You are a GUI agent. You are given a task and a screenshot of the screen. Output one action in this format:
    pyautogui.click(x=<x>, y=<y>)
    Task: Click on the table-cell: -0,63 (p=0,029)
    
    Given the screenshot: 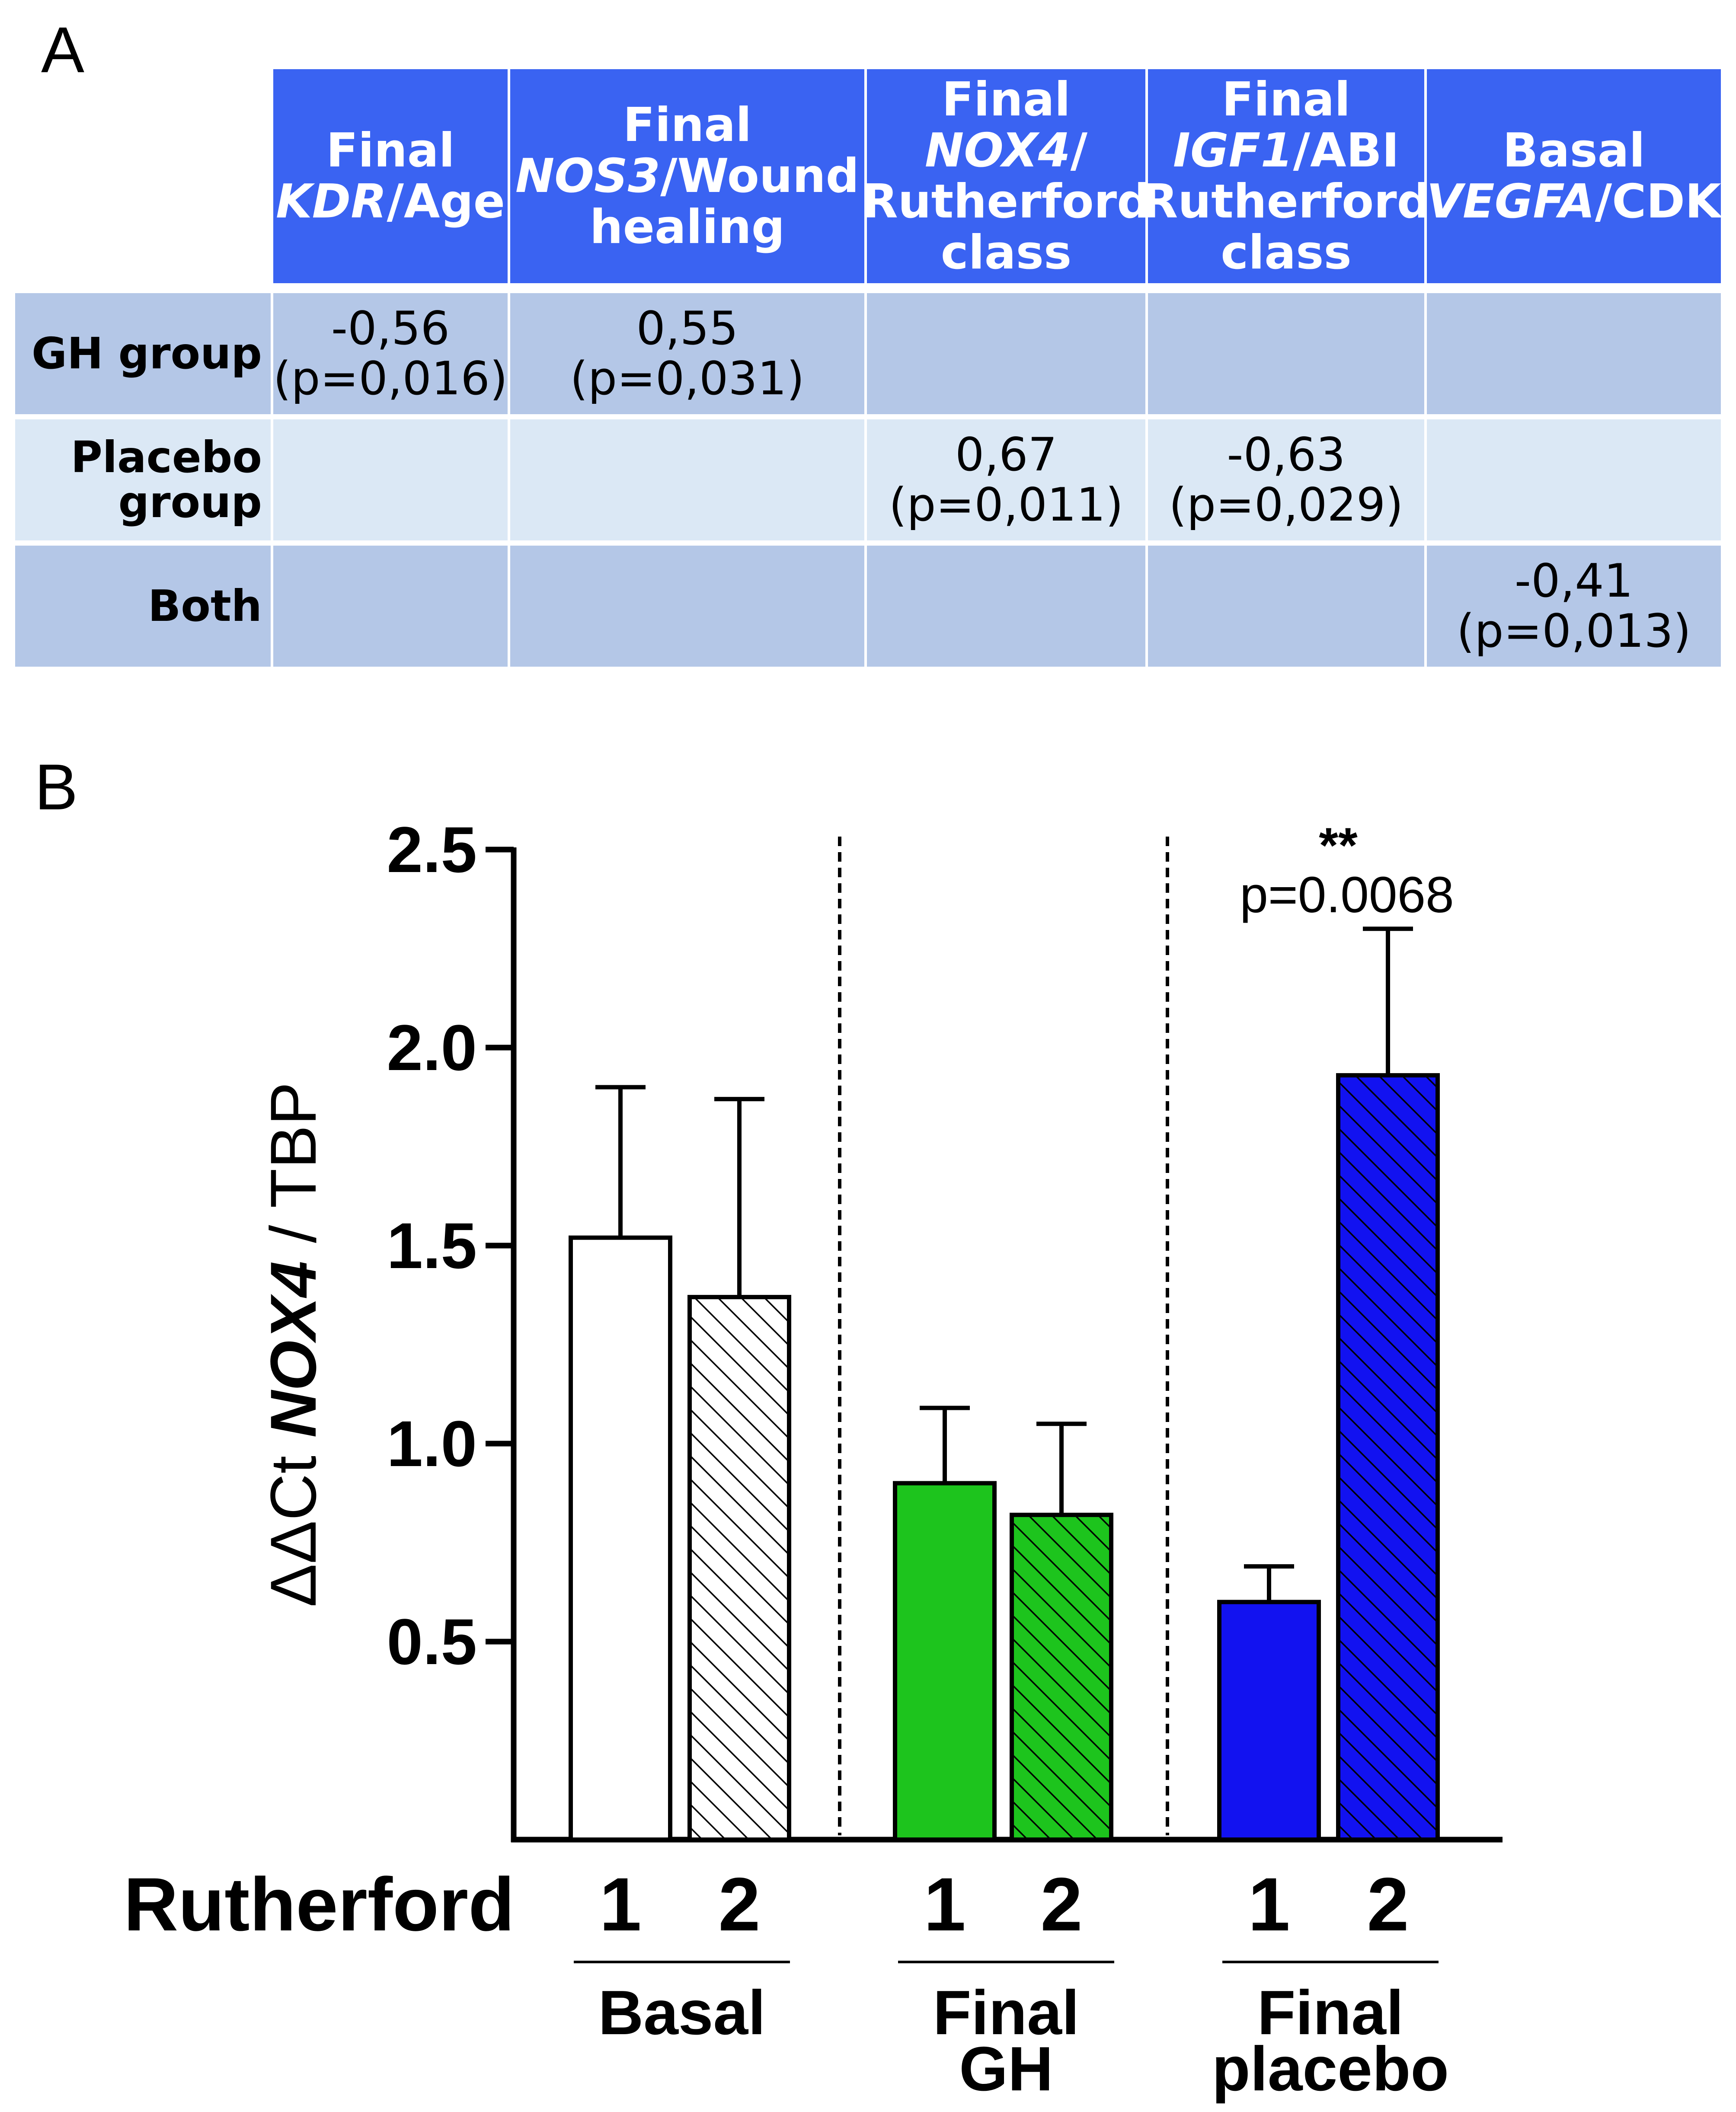 What is the action you would take?
    pyautogui.click(x=1286, y=479)
    